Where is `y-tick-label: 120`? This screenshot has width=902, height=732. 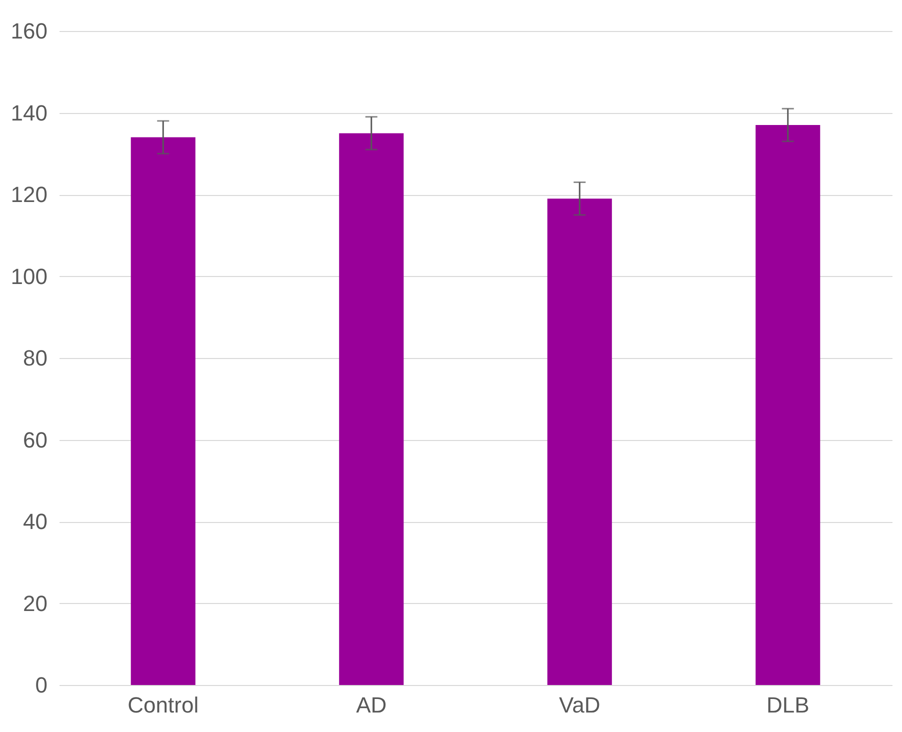
y-tick-label: 120 is located at coordinates (29, 194).